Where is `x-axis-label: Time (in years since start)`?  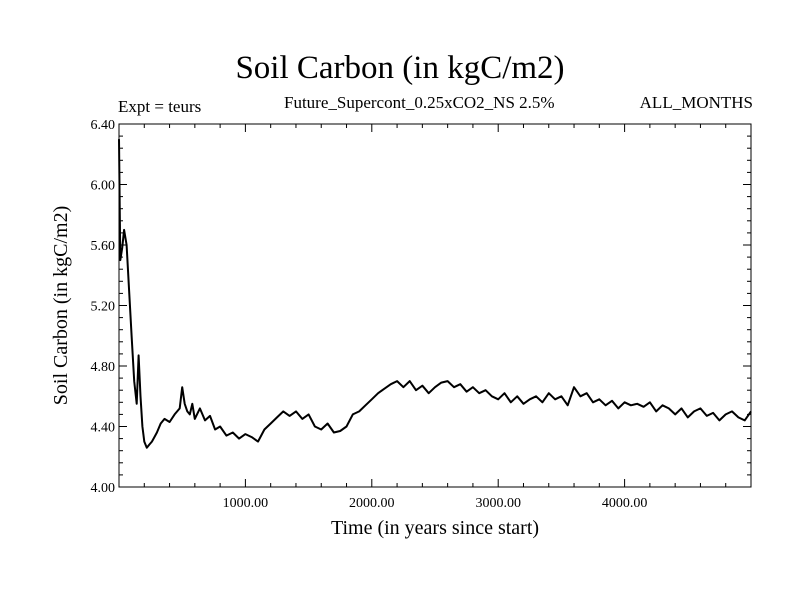 x-axis-label: Time (in years since start) is located at coordinates (435, 528).